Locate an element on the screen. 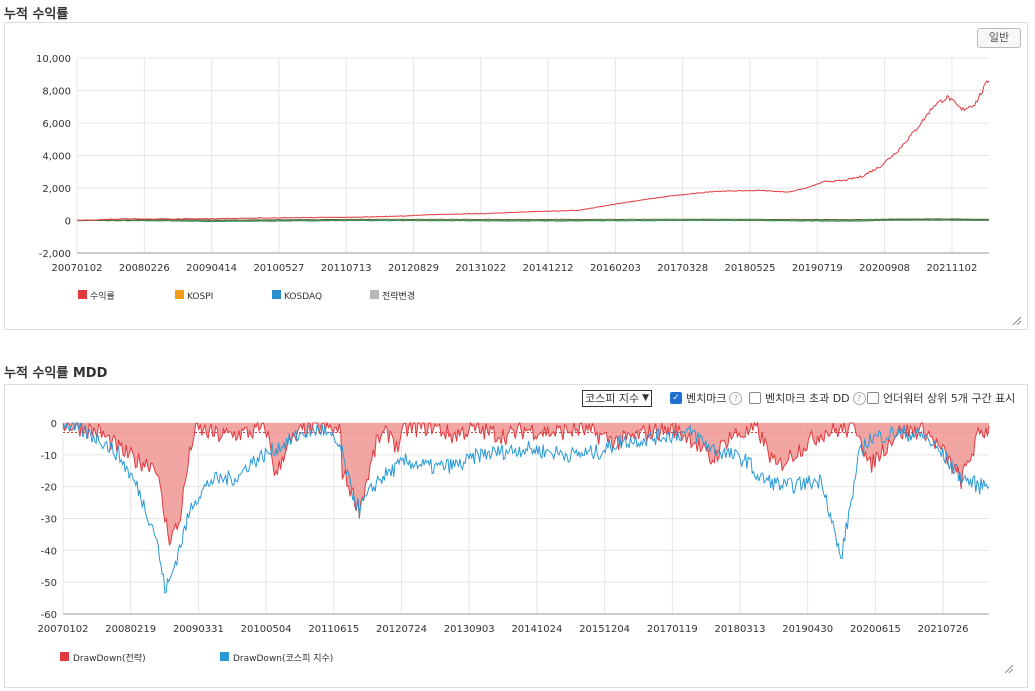  checkbox-checked-icon: ✓ is located at coordinates (676, 398).